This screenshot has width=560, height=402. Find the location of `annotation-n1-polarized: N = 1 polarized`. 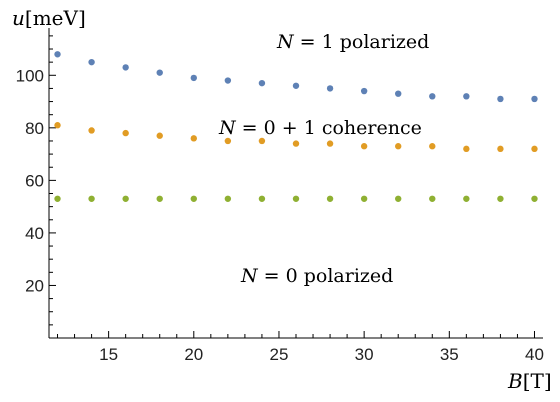

annotation-n1-polarized: N = 1 polarized is located at coordinates (352, 42).